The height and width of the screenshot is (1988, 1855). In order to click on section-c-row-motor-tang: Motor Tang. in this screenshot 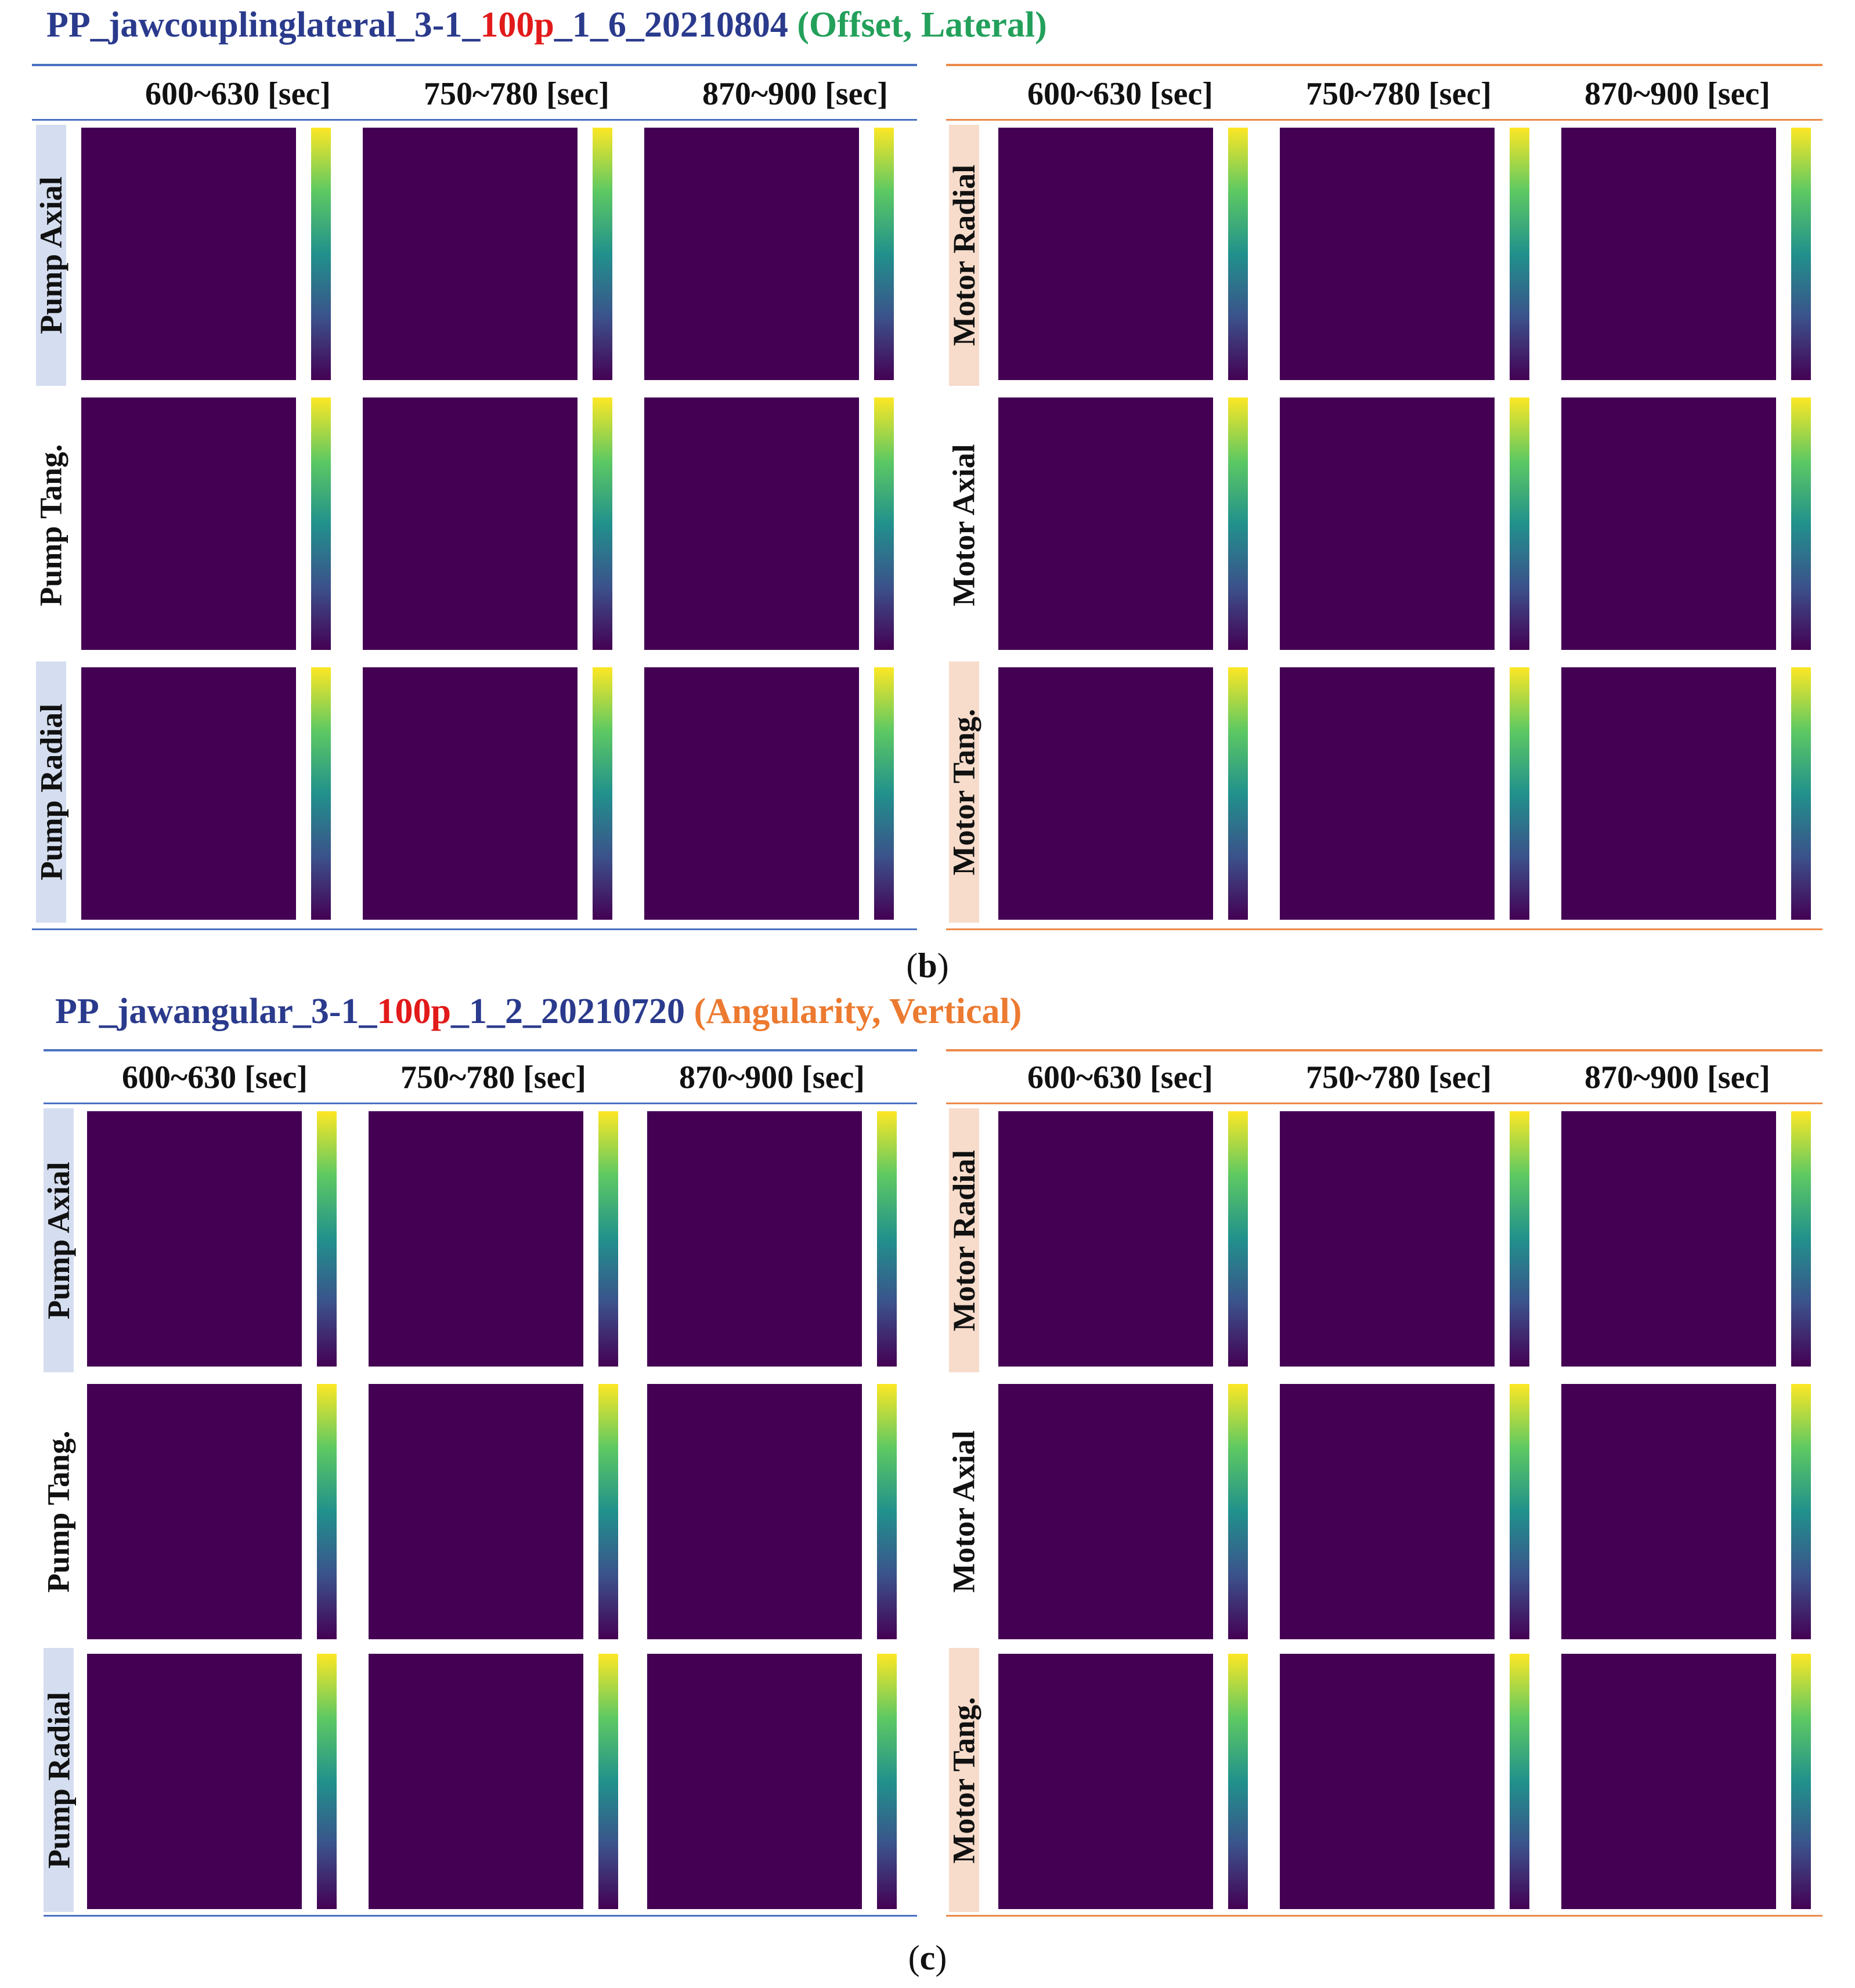, I will do `click(964, 1780)`.